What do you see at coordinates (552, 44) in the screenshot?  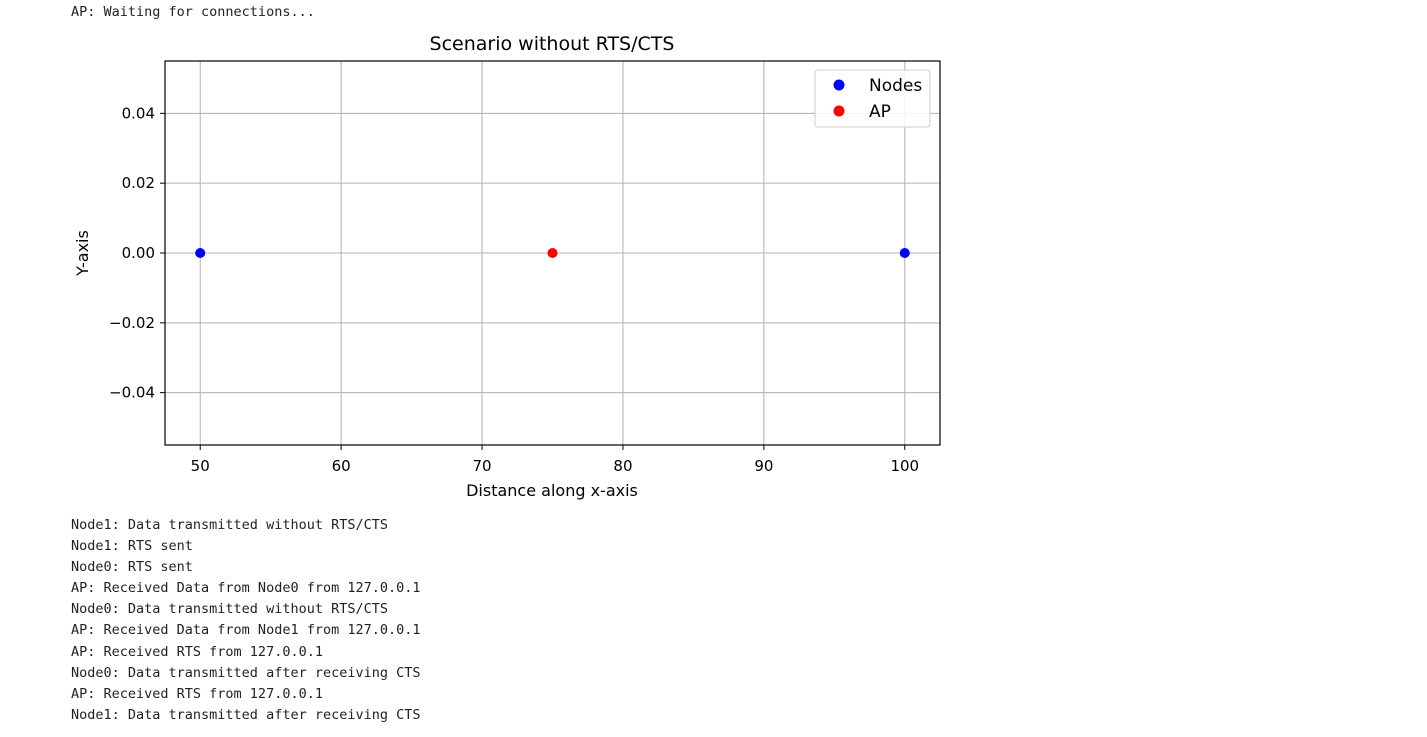 I see `chart-title: Scenario without RTS/CTS` at bounding box center [552, 44].